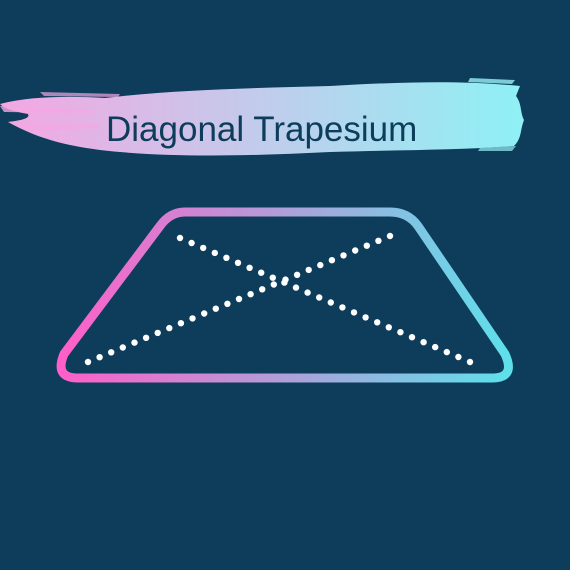  What do you see at coordinates (261, 129) in the screenshot?
I see `diagram-title: Diagonal Trapesium` at bounding box center [261, 129].